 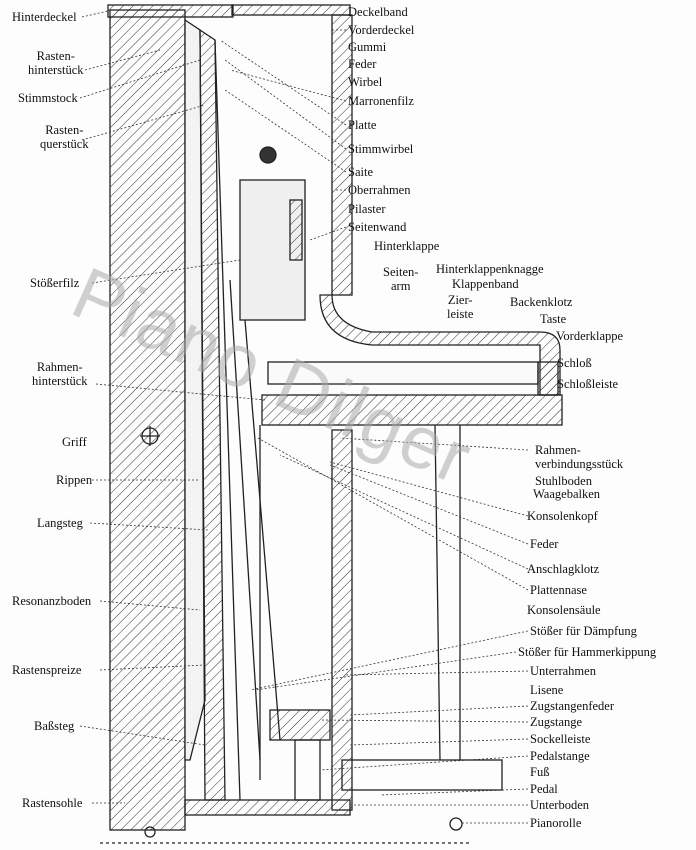 What do you see at coordinates (490, 269) in the screenshot?
I see `label-hinterklappenknagge: Hinterklappenknagge` at bounding box center [490, 269].